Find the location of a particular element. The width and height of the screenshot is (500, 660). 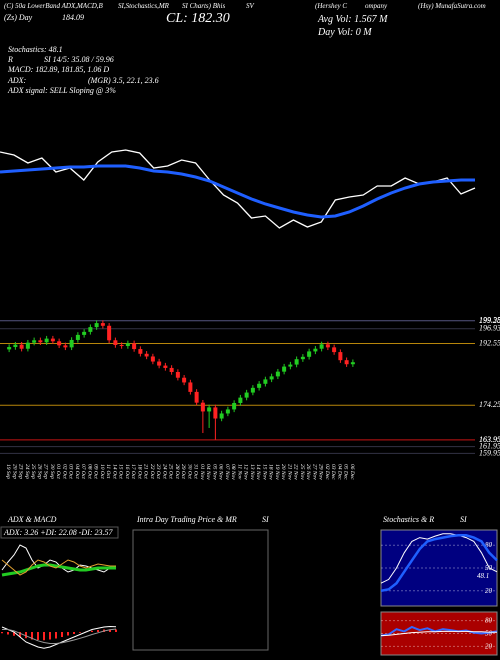

x-tick-label: 11 Oct is located at coordinates (108, 471).